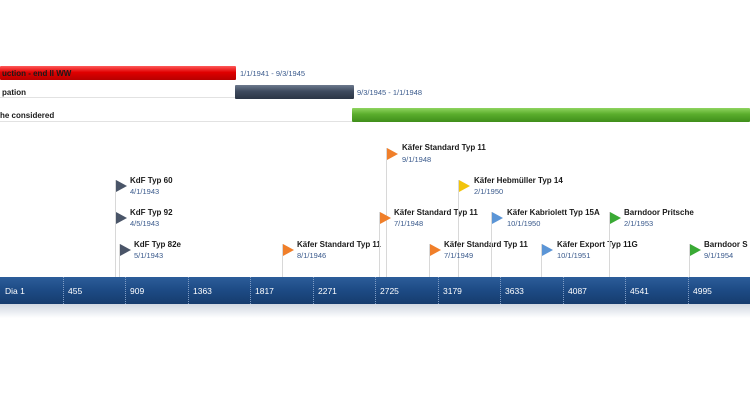 This screenshot has height=400, width=750. What do you see at coordinates (702, 291) in the screenshot?
I see `axis-label: 4995` at bounding box center [702, 291].